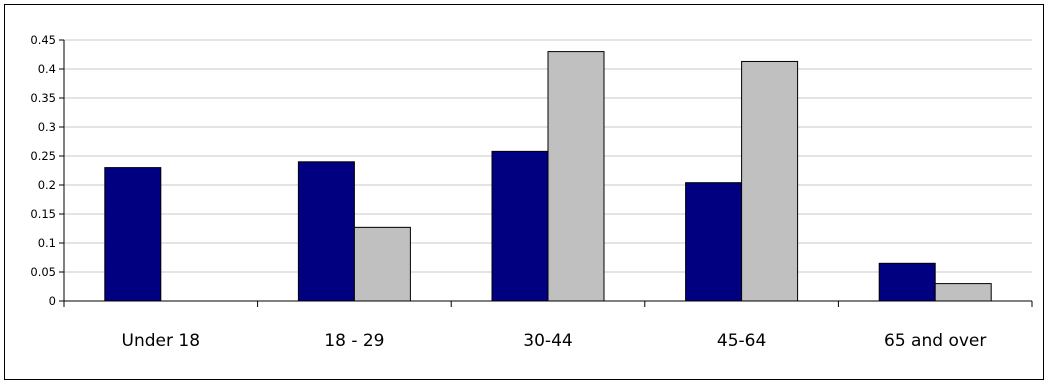  What do you see at coordinates (43, 272) in the screenshot?
I see `y-tick-label: 0.05` at bounding box center [43, 272].